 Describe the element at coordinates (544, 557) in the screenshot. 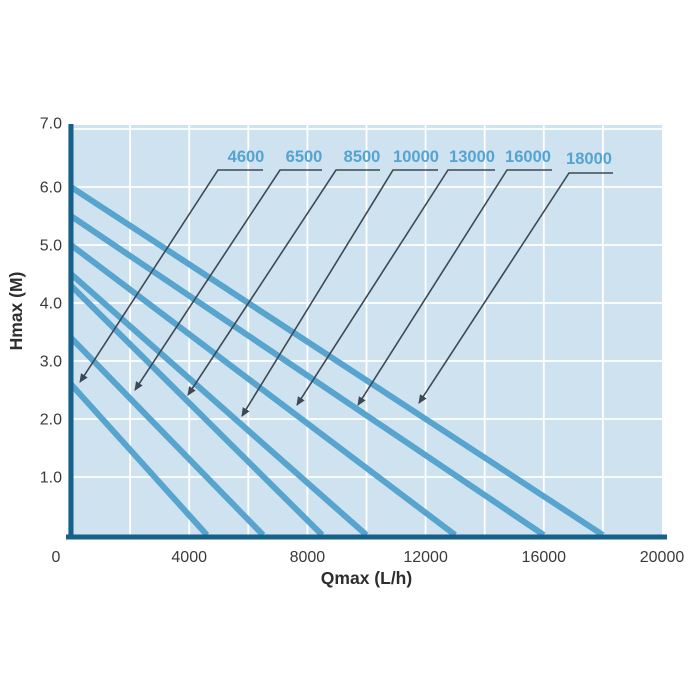

I see `x-tick-label: 16000` at that location.